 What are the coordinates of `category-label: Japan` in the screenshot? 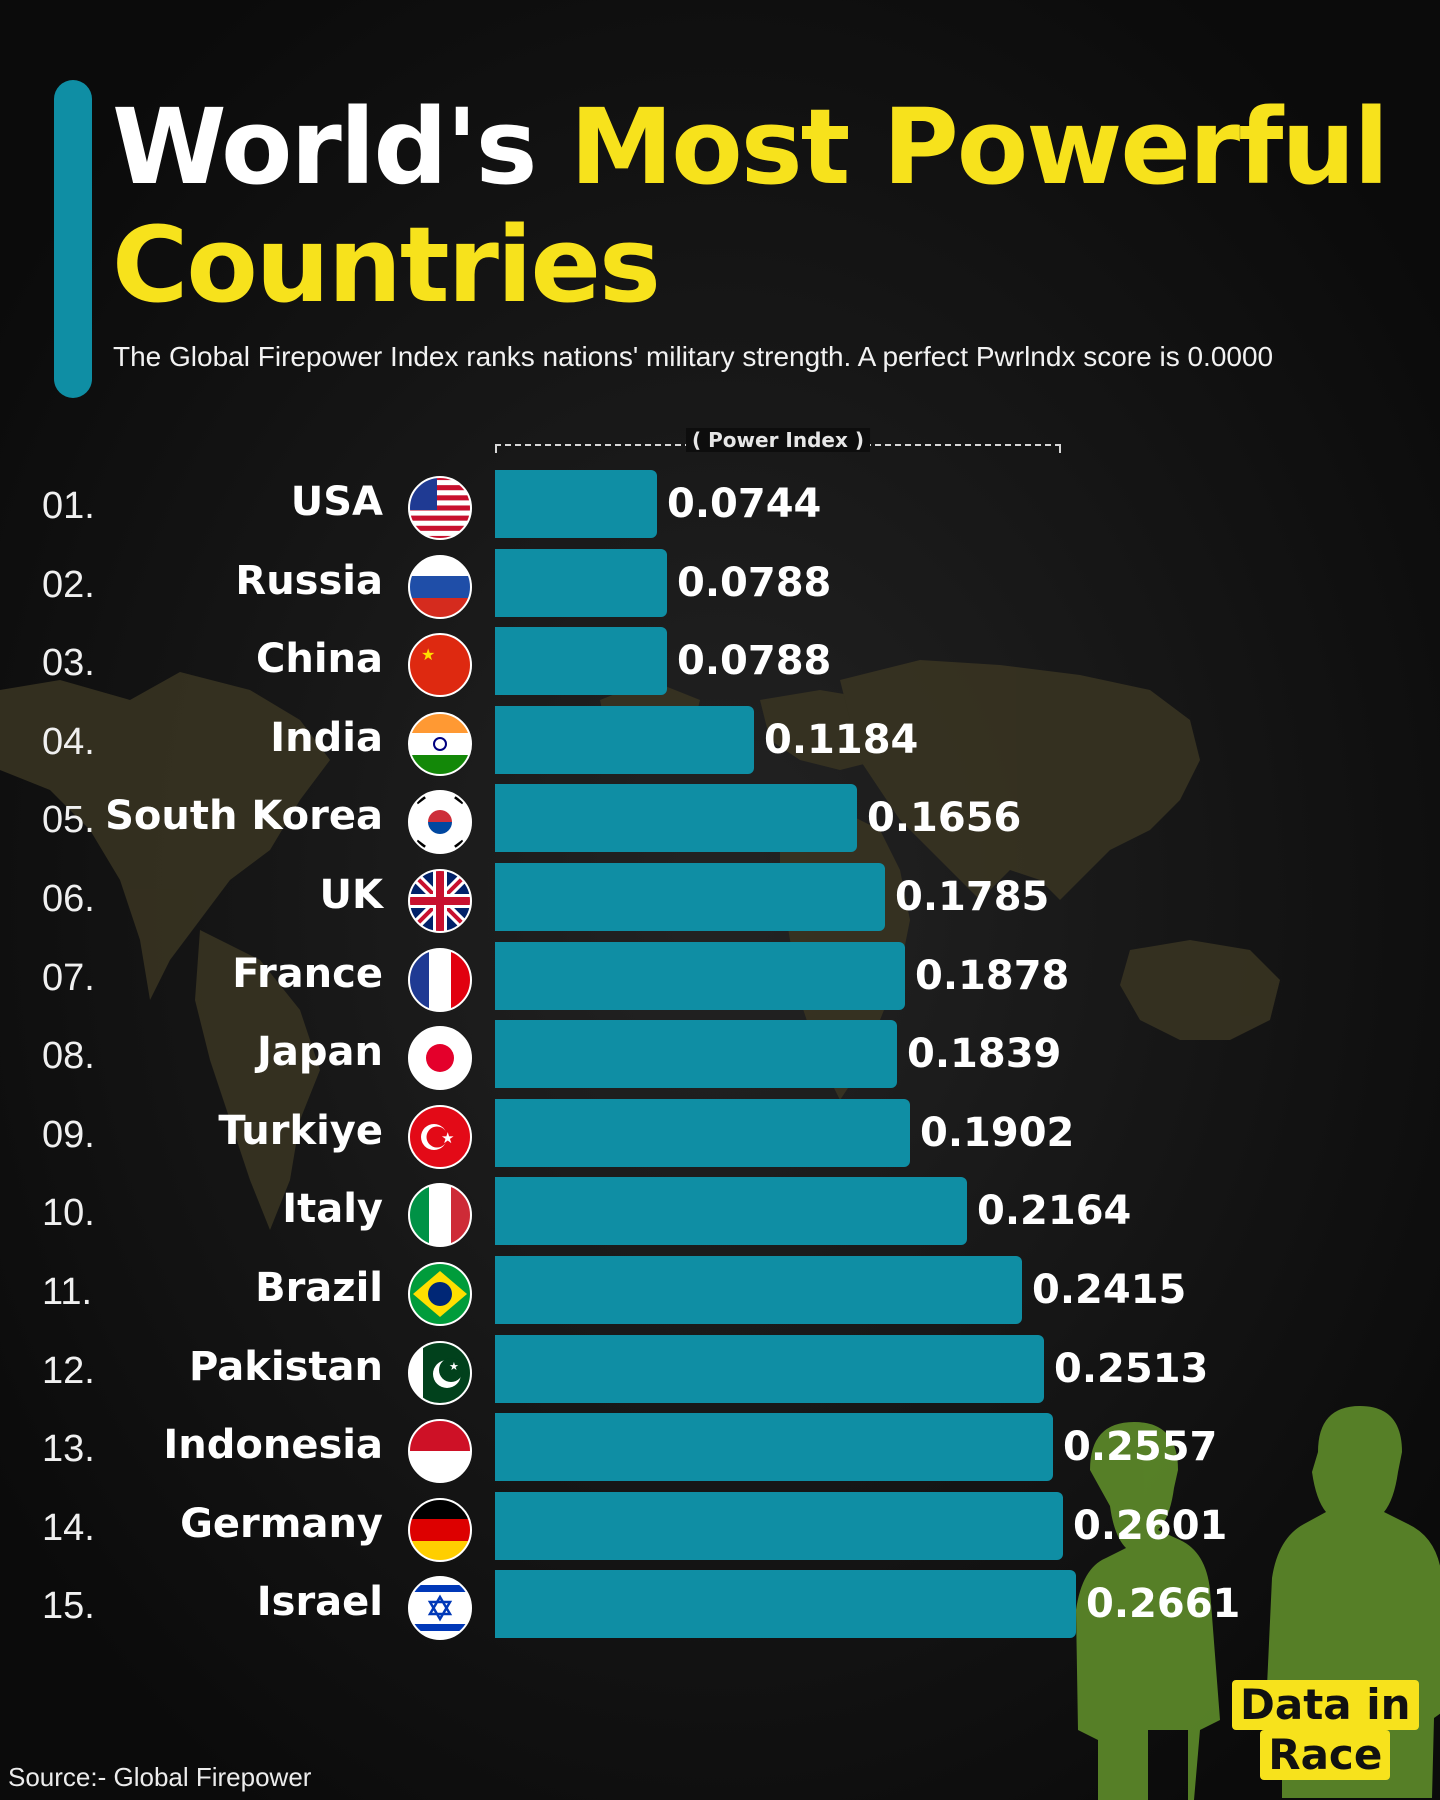 It's located at (320, 1052).